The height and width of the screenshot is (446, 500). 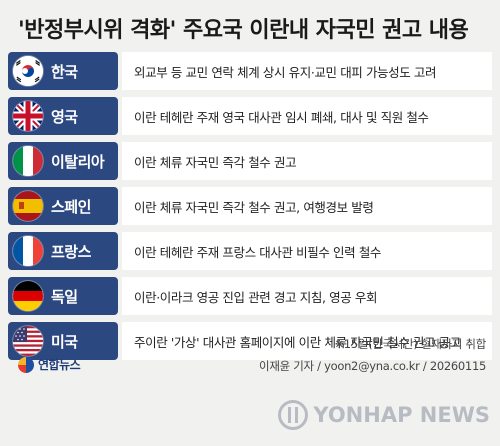 I want to click on advisory-text: 이란 체류 자국민 즉각 철수 권고, 여행경보 발령, so click(x=307, y=206).